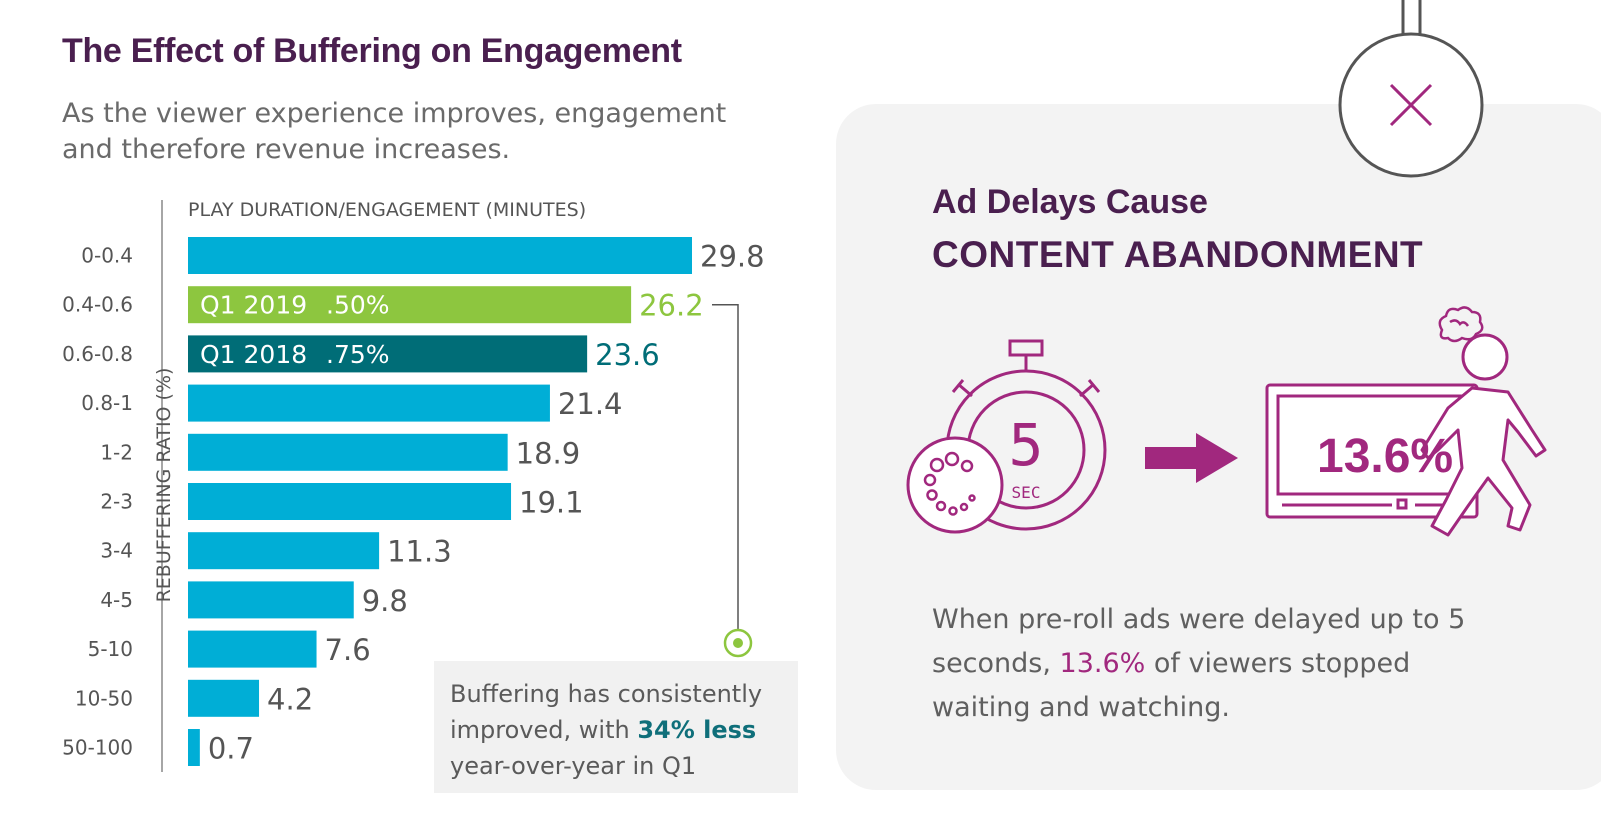 The image size is (1601, 816). Describe the element at coordinates (1171, 685) in the screenshot. I see `desc-after: of viewers stopped waiting and watching.` at that location.